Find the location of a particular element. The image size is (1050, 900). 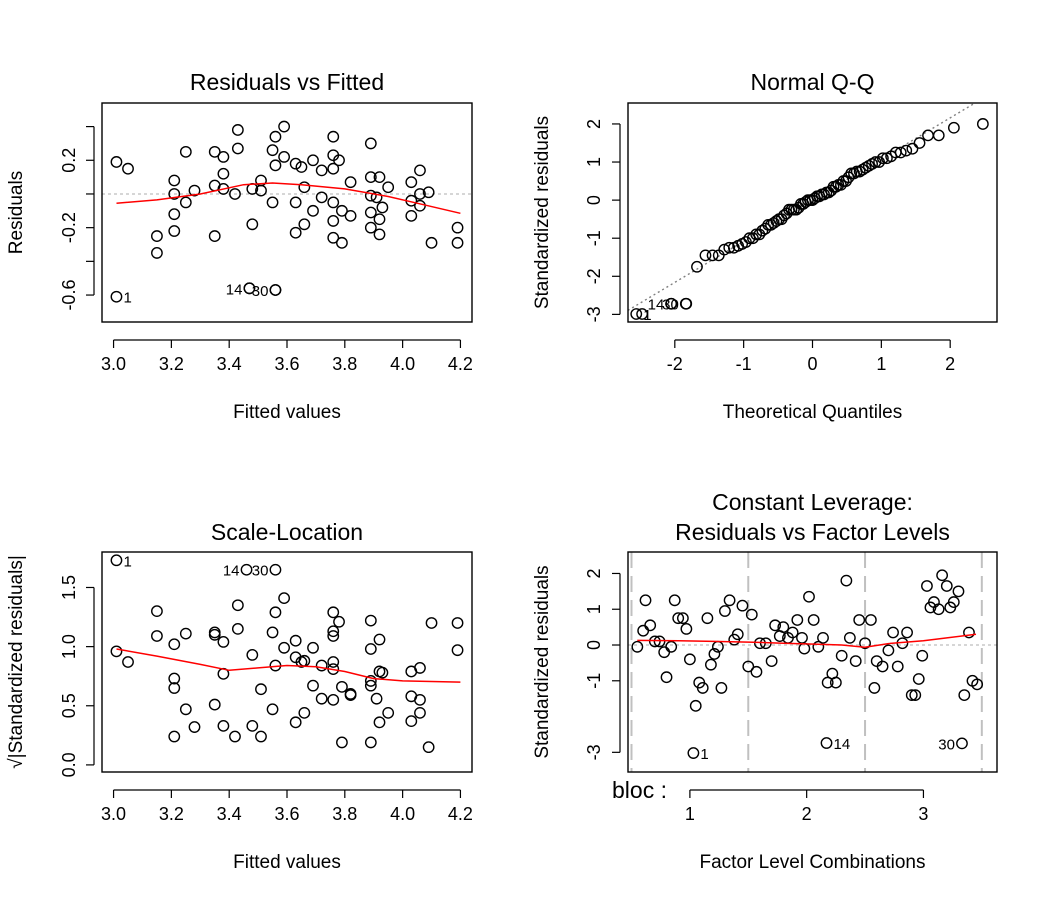

x-tick-label: 3 is located at coordinates (923, 814).